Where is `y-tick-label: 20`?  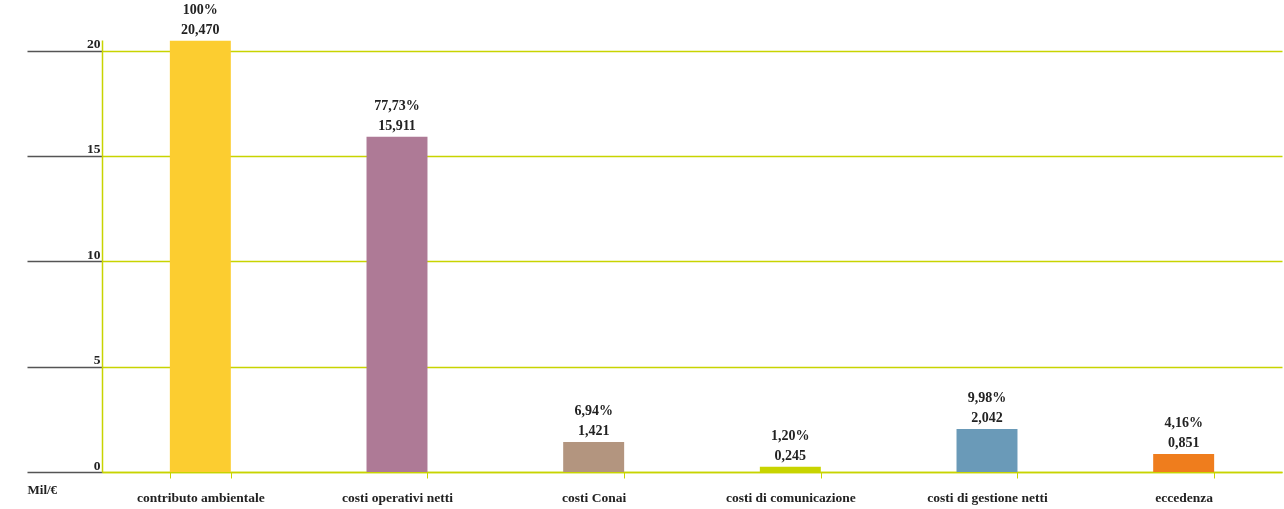
y-tick-label: 20 is located at coordinates (94, 44).